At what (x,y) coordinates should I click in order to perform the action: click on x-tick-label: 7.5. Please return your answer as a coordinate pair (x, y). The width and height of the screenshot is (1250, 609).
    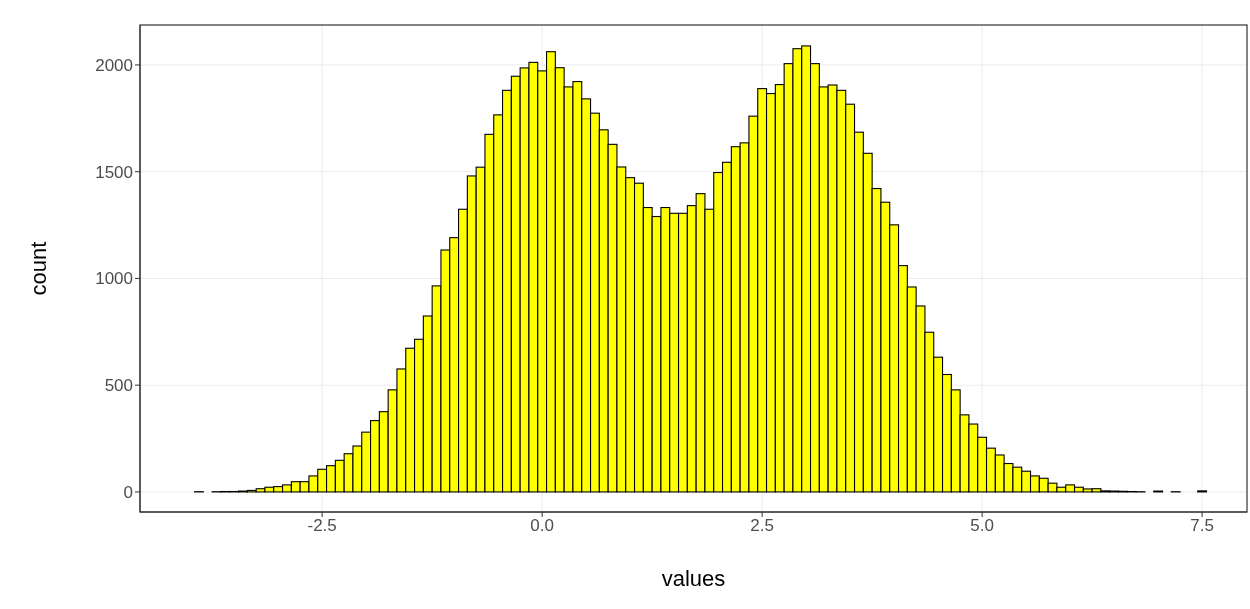
    Looking at the image, I should click on (1202, 526).